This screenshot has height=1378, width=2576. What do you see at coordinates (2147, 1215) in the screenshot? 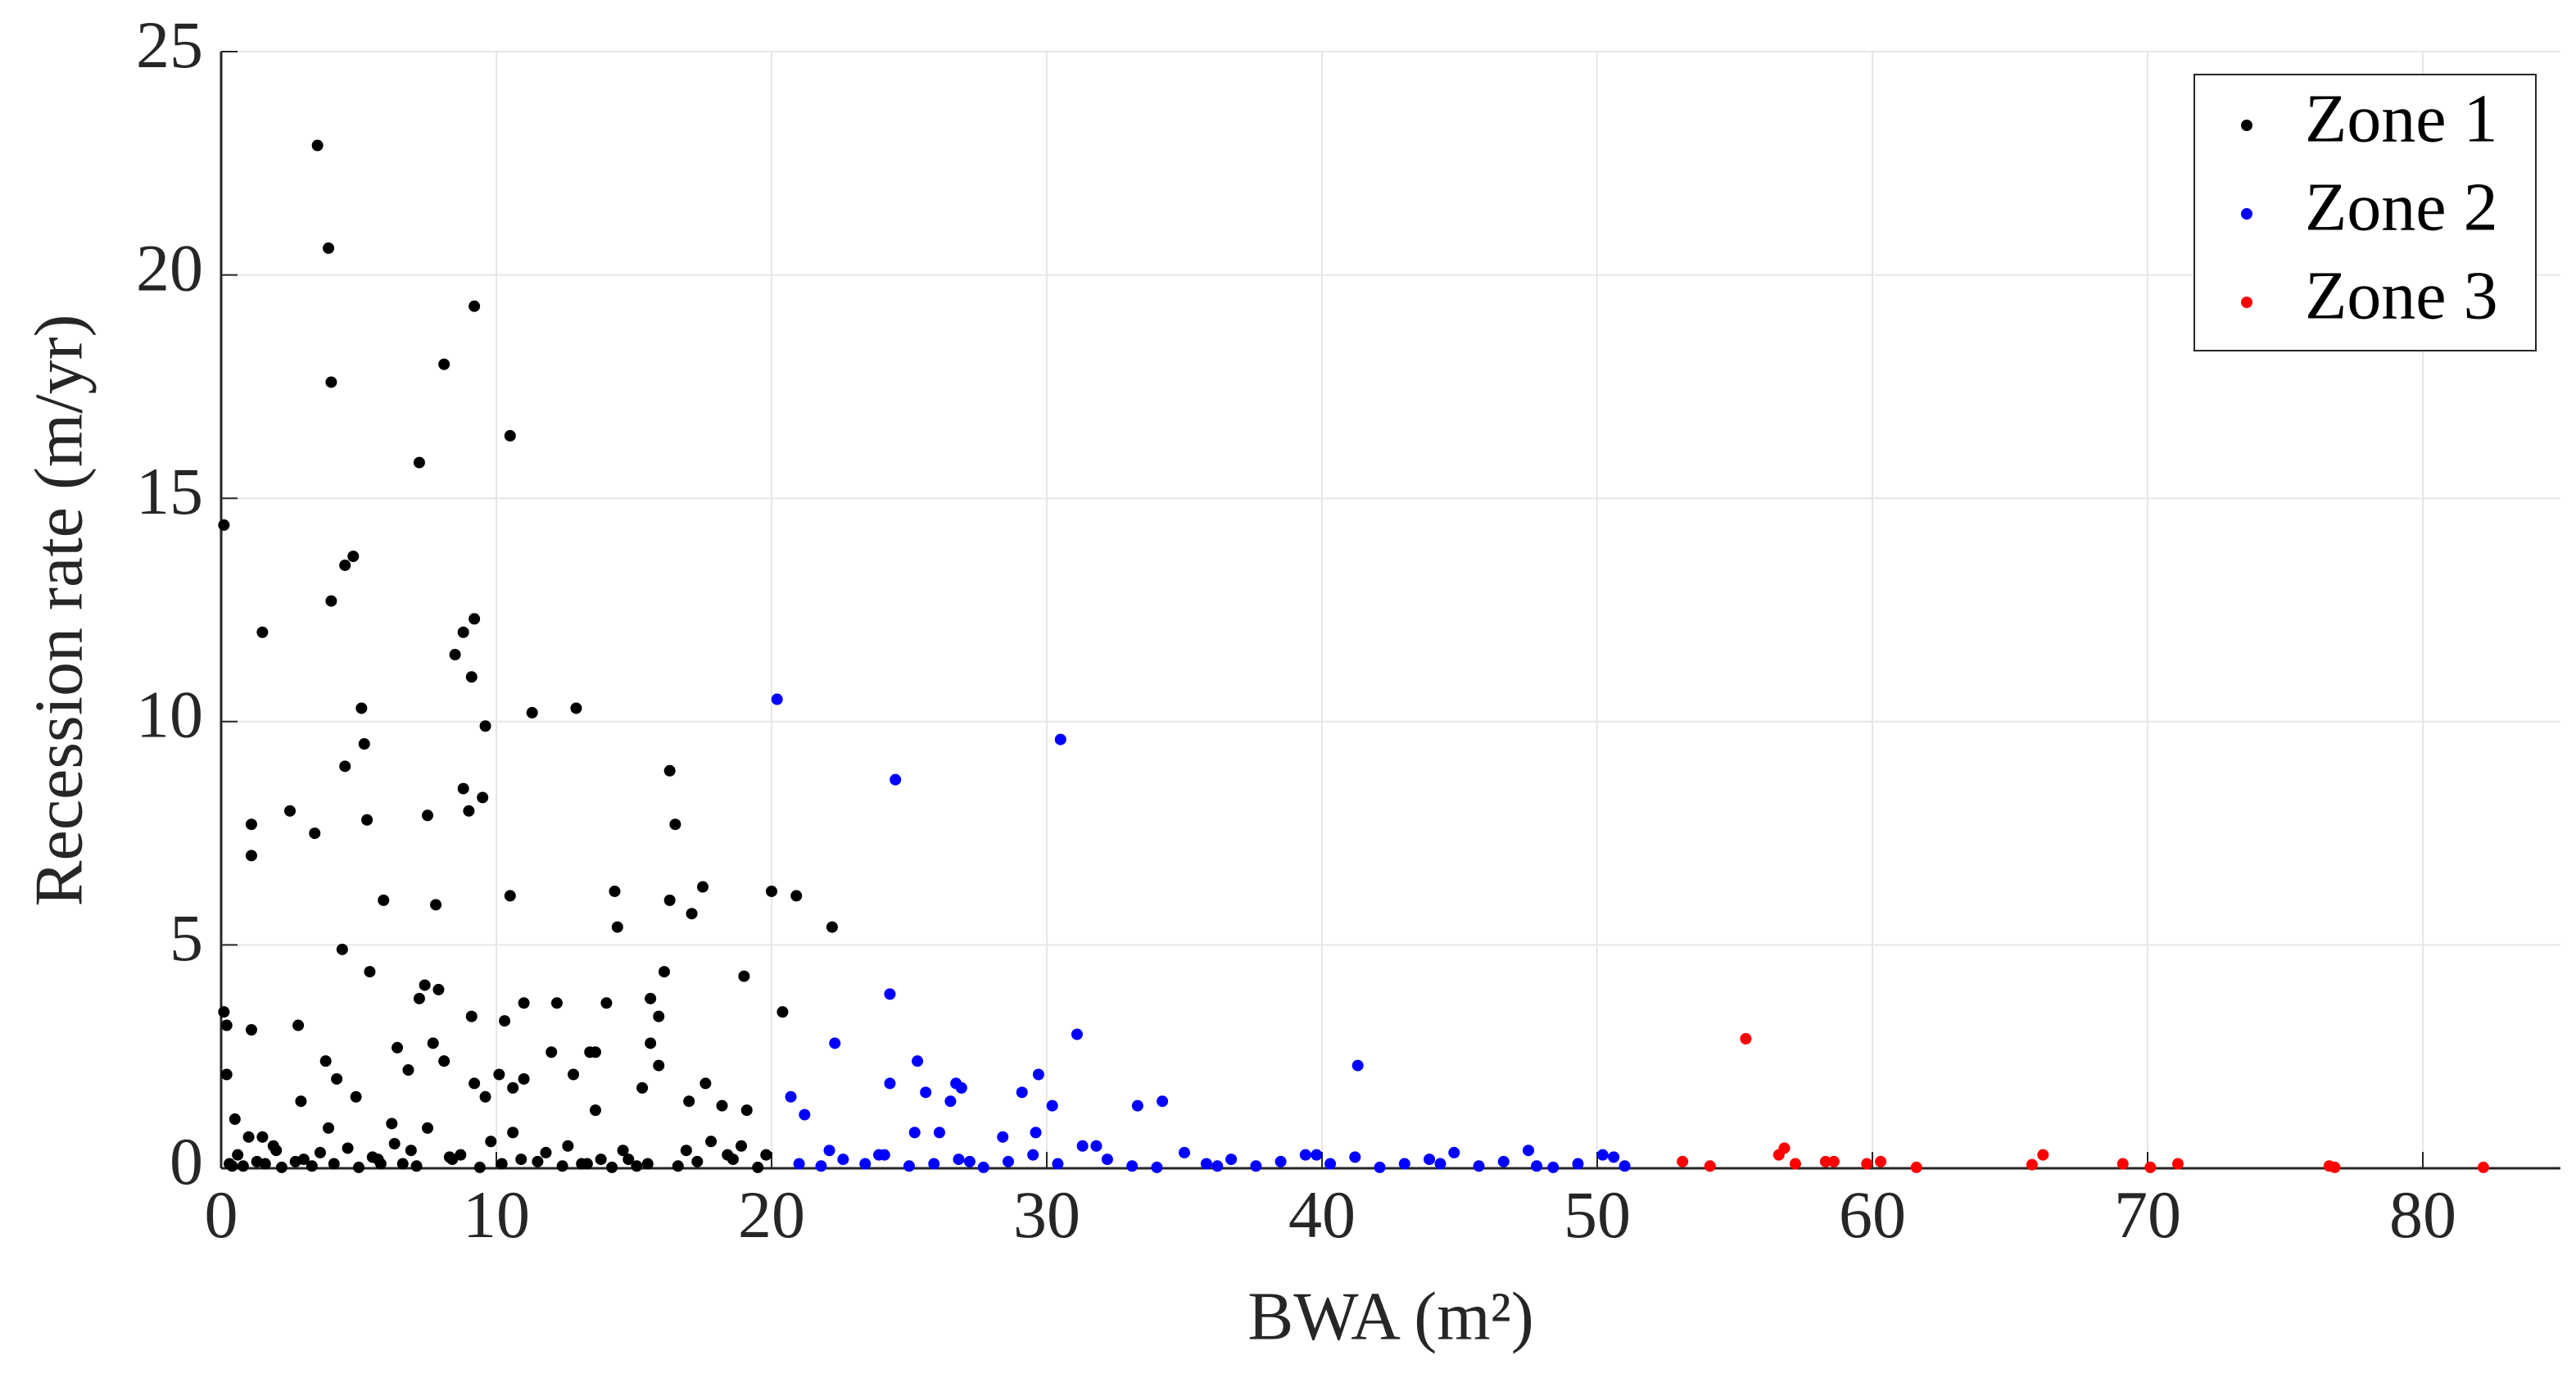
I see `x-tick-label: 70` at bounding box center [2147, 1215].